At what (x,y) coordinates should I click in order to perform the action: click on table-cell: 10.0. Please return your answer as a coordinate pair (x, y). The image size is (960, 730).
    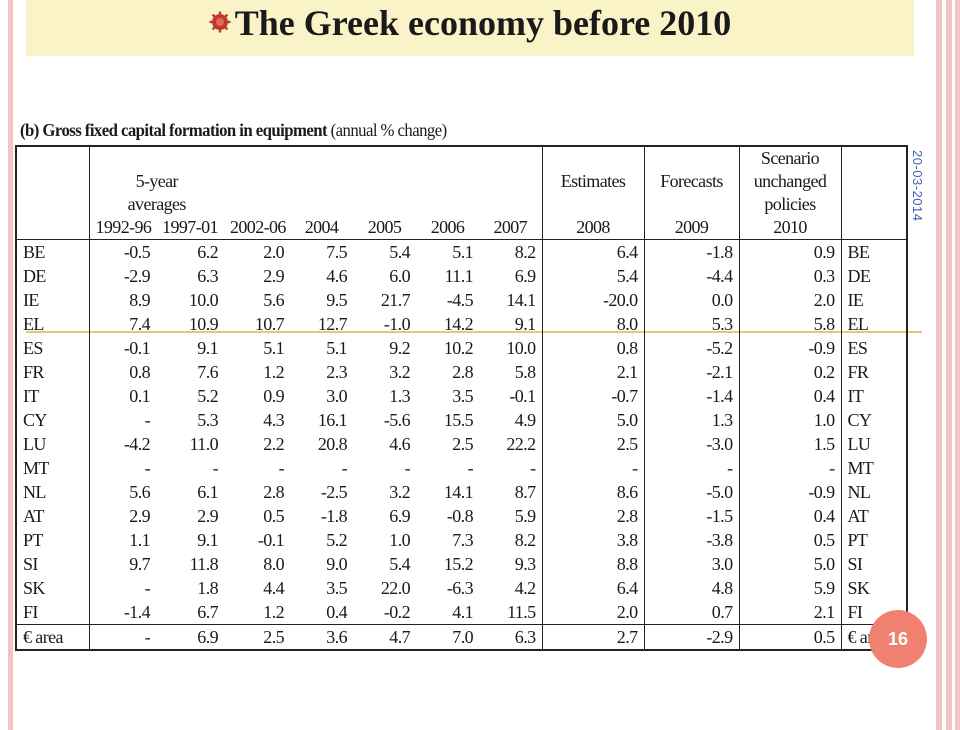
    Looking at the image, I should click on (511, 348).